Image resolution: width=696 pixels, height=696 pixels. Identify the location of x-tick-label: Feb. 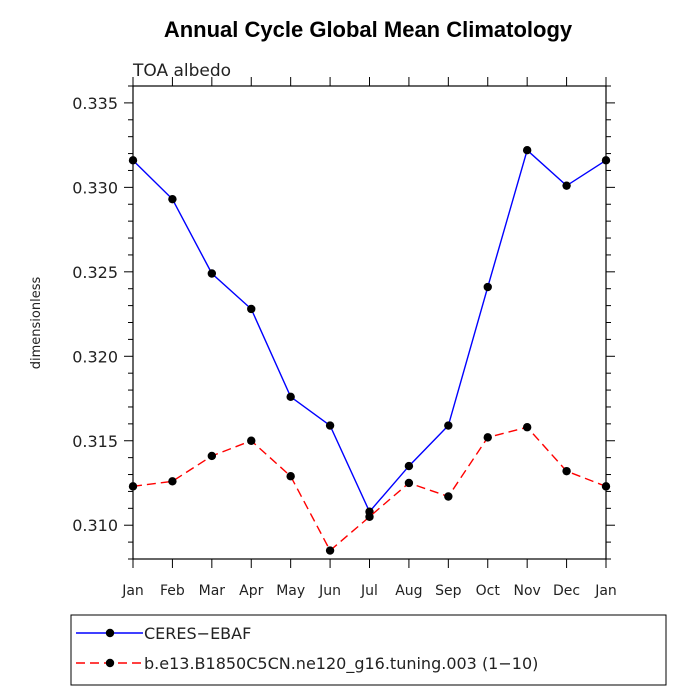
(172, 591).